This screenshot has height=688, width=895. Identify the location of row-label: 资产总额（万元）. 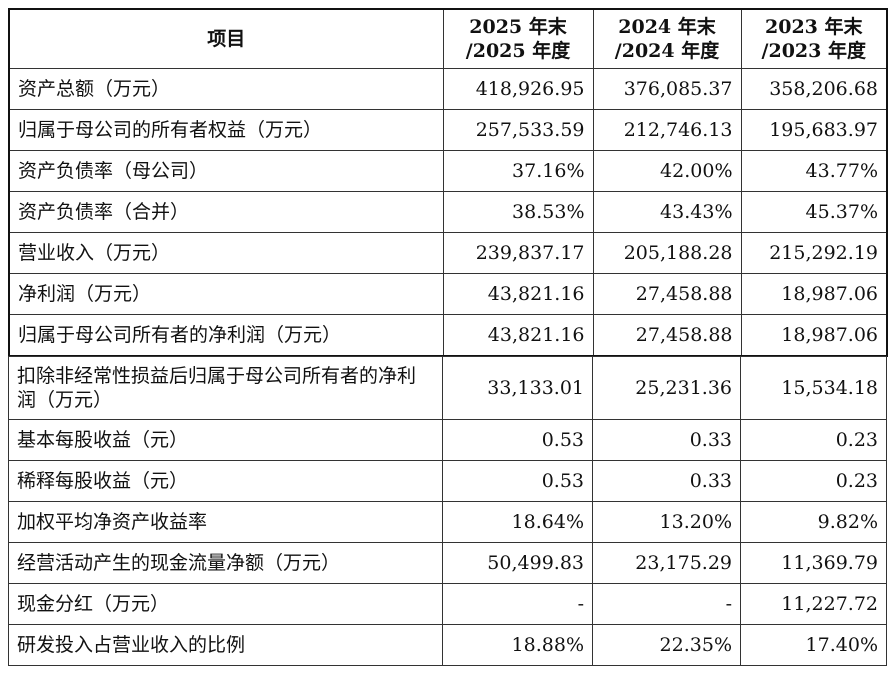
(226, 89).